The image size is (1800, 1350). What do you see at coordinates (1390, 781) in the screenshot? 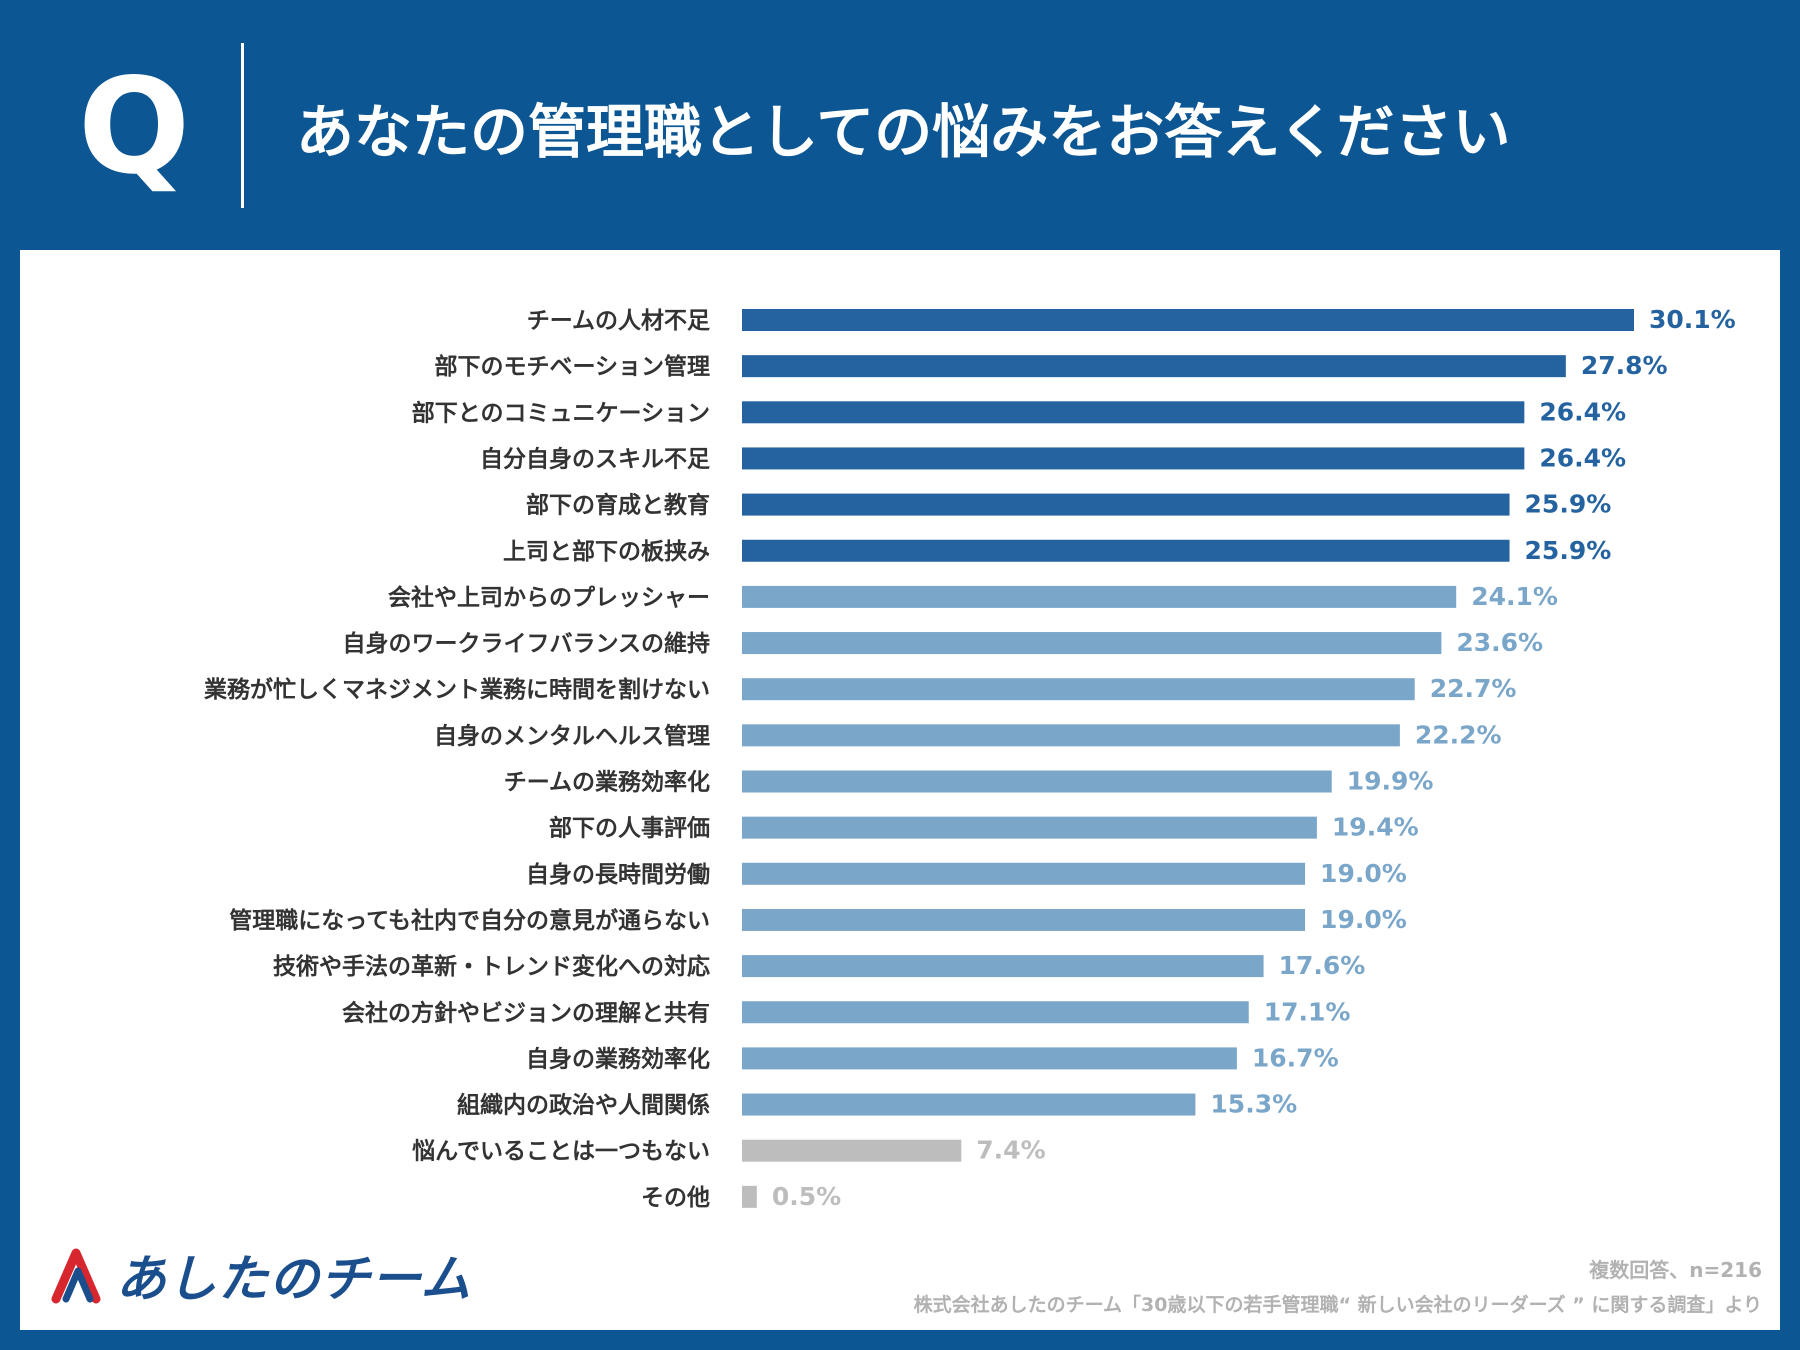
I see `value-label: 19.9%` at bounding box center [1390, 781].